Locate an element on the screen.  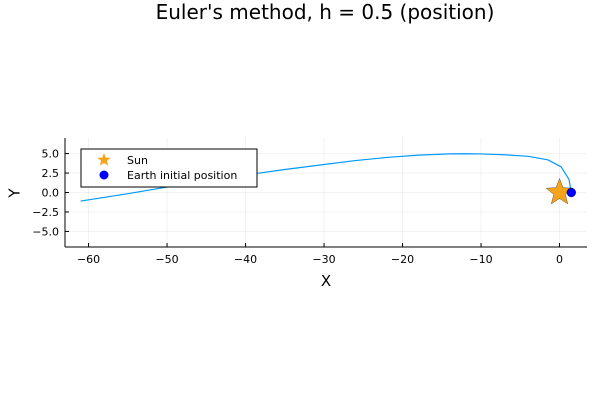
legend-star-marker is located at coordinates (104, 159).